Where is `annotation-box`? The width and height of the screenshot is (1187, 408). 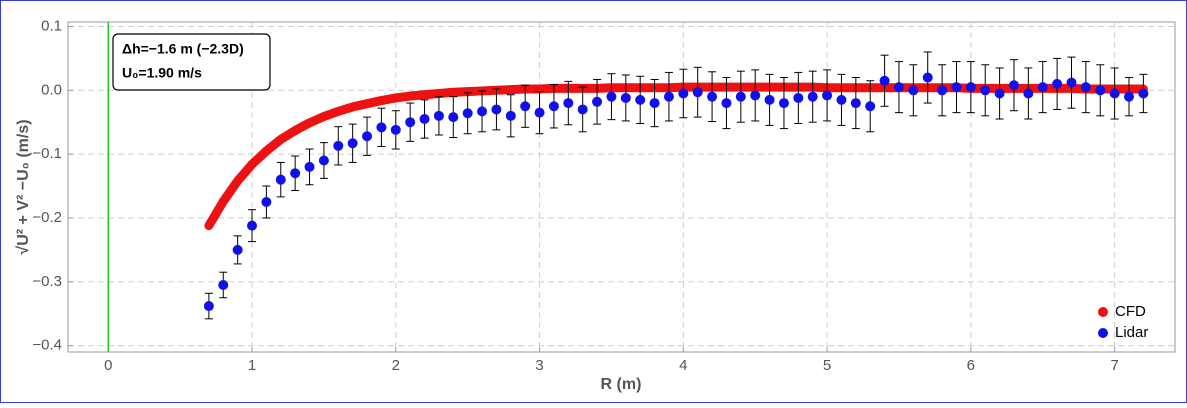 annotation-box is located at coordinates (191, 62).